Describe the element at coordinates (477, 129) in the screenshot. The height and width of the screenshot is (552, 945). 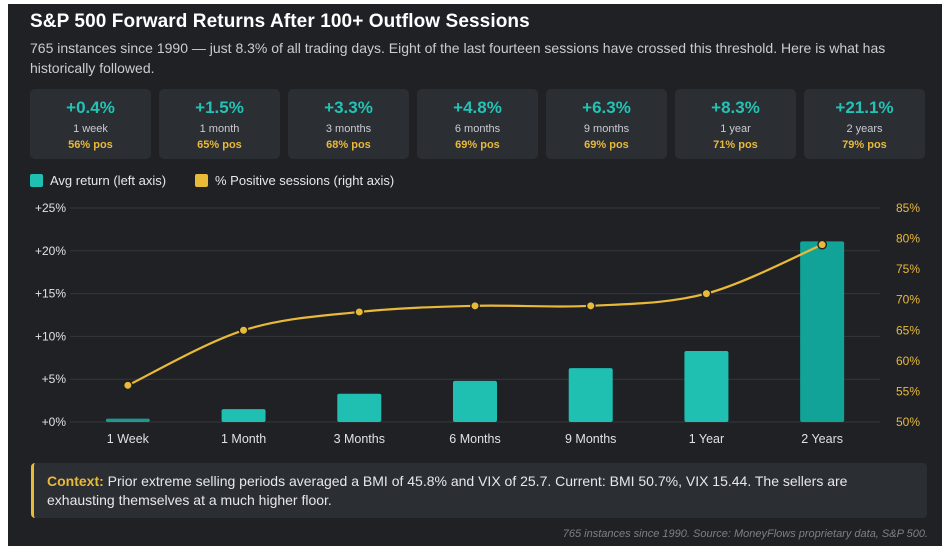
I see `stat-period: 6 months` at that location.